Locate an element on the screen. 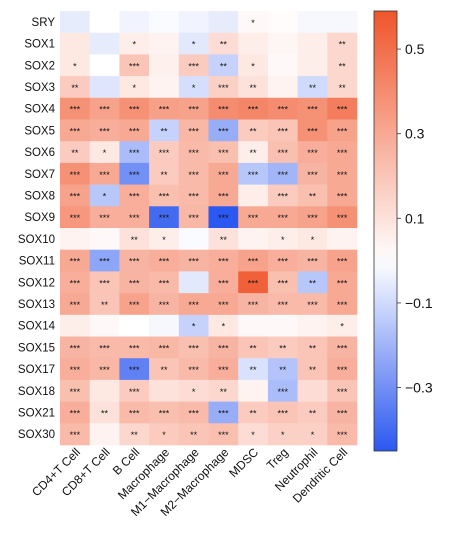 Image resolution: width=454 pixels, height=550 pixels. row-label: SRY is located at coordinates (44, 23).